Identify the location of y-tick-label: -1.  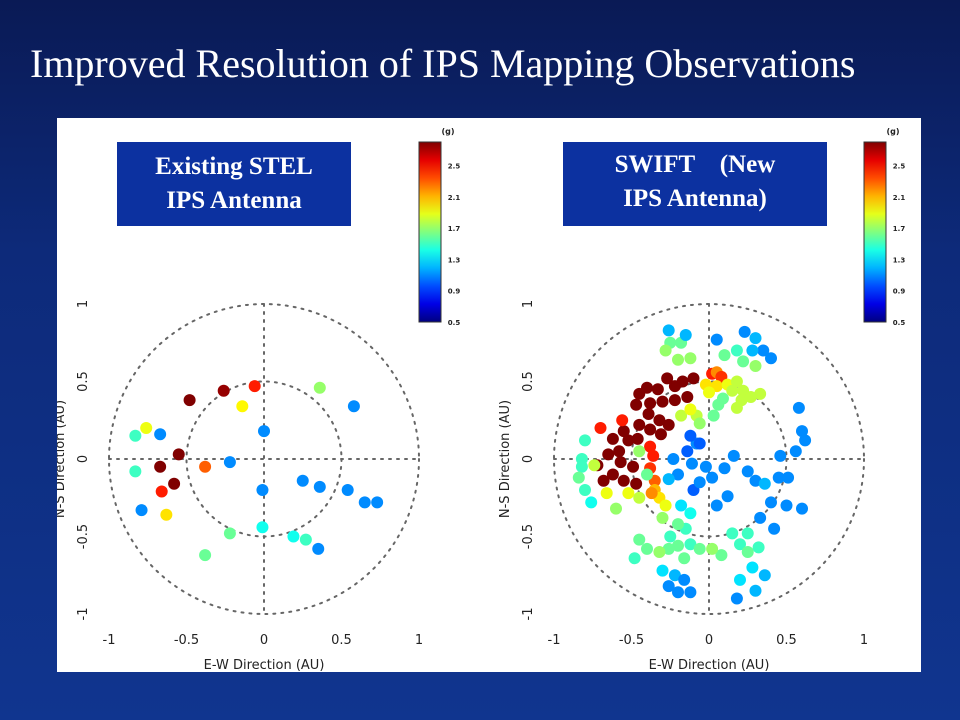
(528, 614).